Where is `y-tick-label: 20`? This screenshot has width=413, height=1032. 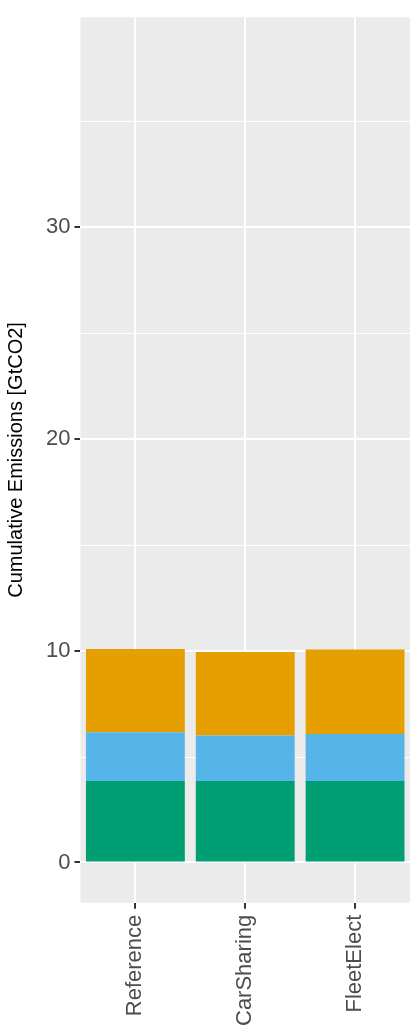
y-tick-label: 20 is located at coordinates (58, 437).